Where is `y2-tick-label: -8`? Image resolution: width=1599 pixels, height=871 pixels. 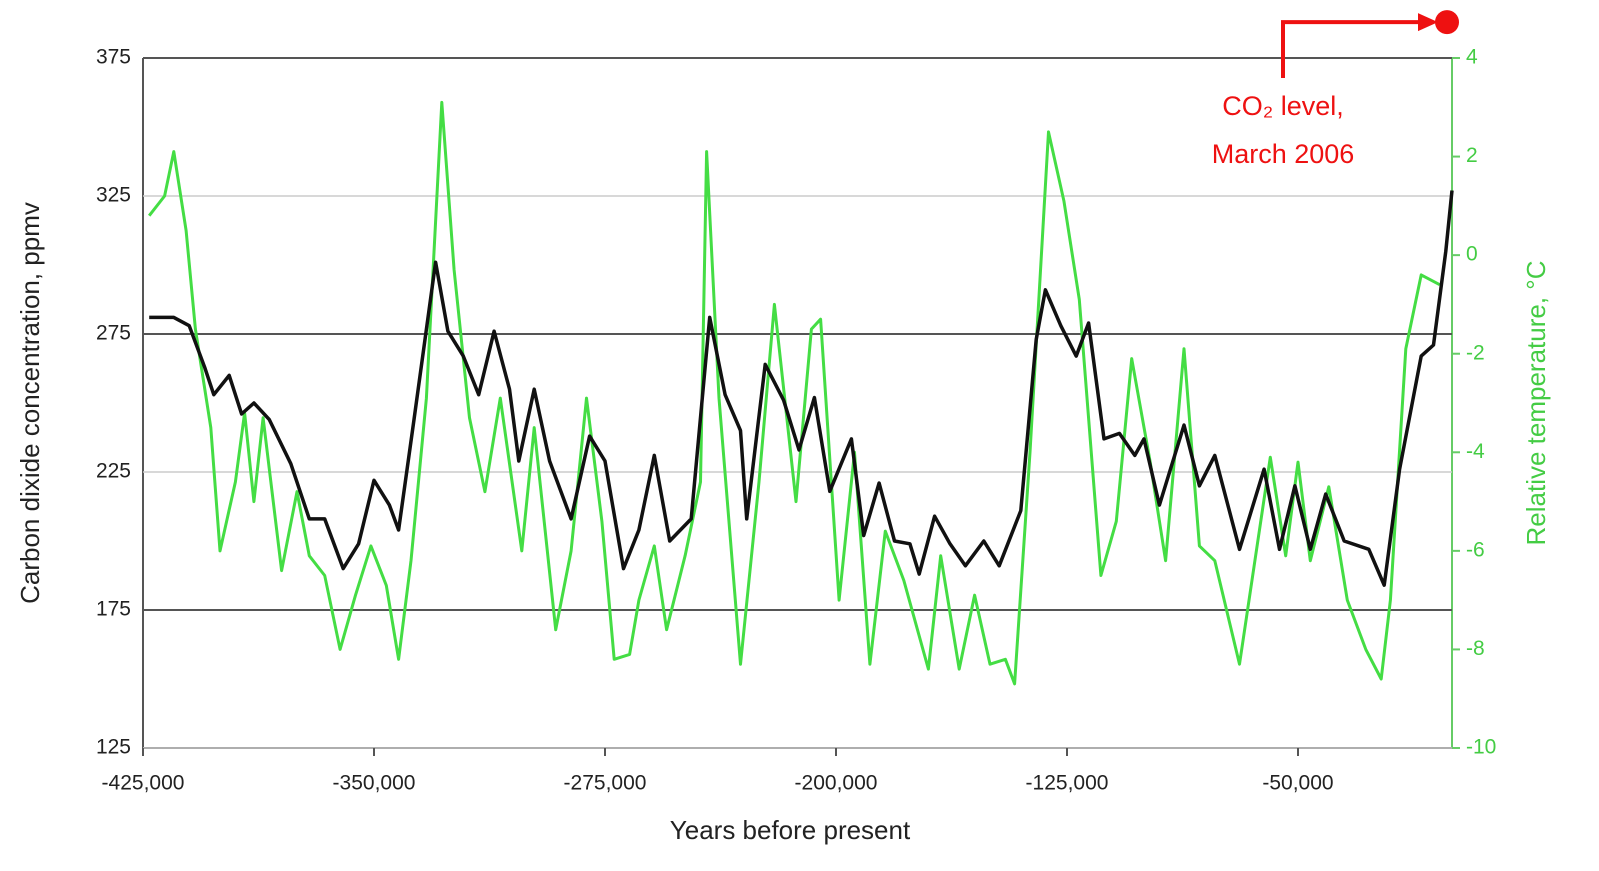 y2-tick-label: -8 is located at coordinates (1475, 648).